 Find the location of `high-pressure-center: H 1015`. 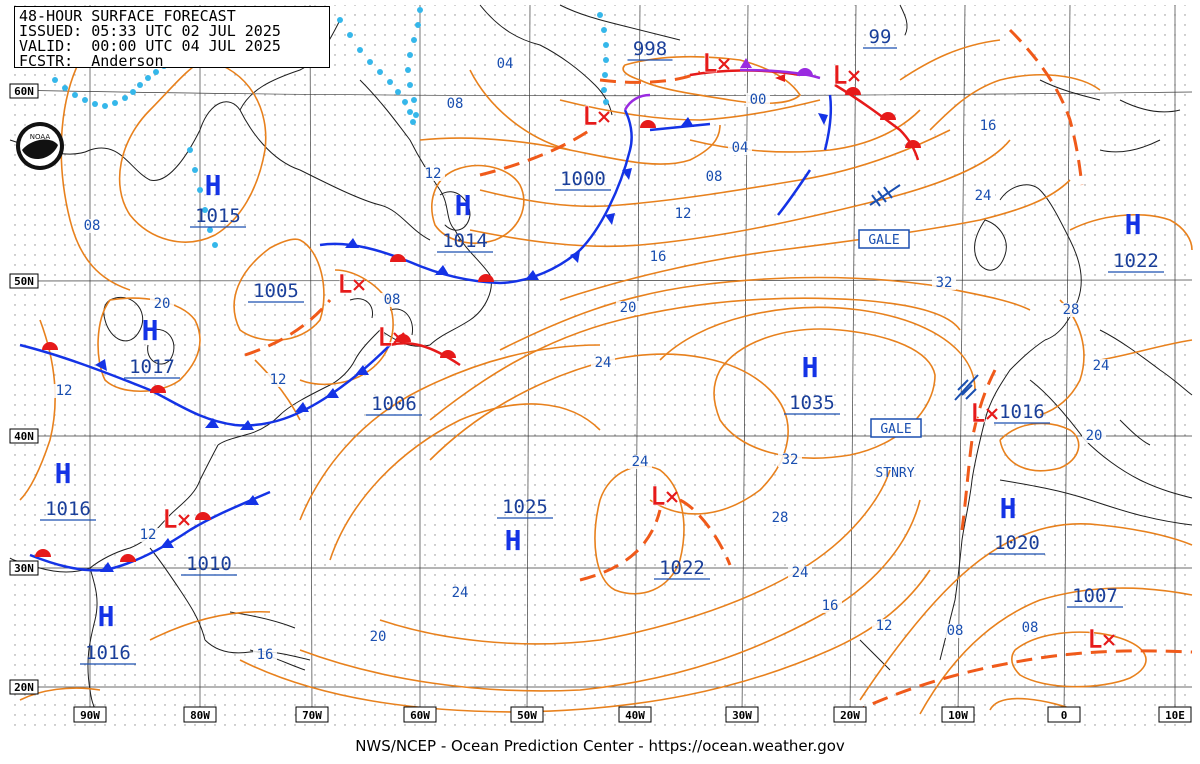

high-pressure-center: H 1015 is located at coordinates (218, 198).